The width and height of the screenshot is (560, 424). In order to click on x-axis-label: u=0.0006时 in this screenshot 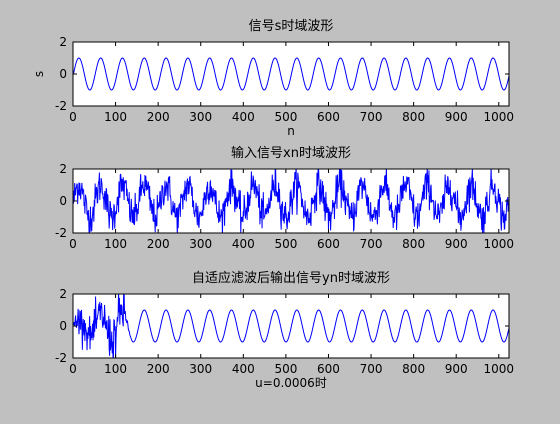, I will do `click(291, 383)`.